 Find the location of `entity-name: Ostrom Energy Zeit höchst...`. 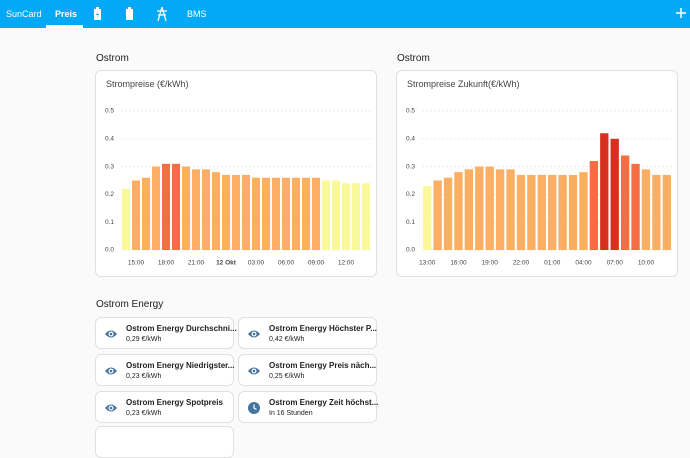

entity-name: Ostrom Energy Zeit höchst... is located at coordinates (324, 402).